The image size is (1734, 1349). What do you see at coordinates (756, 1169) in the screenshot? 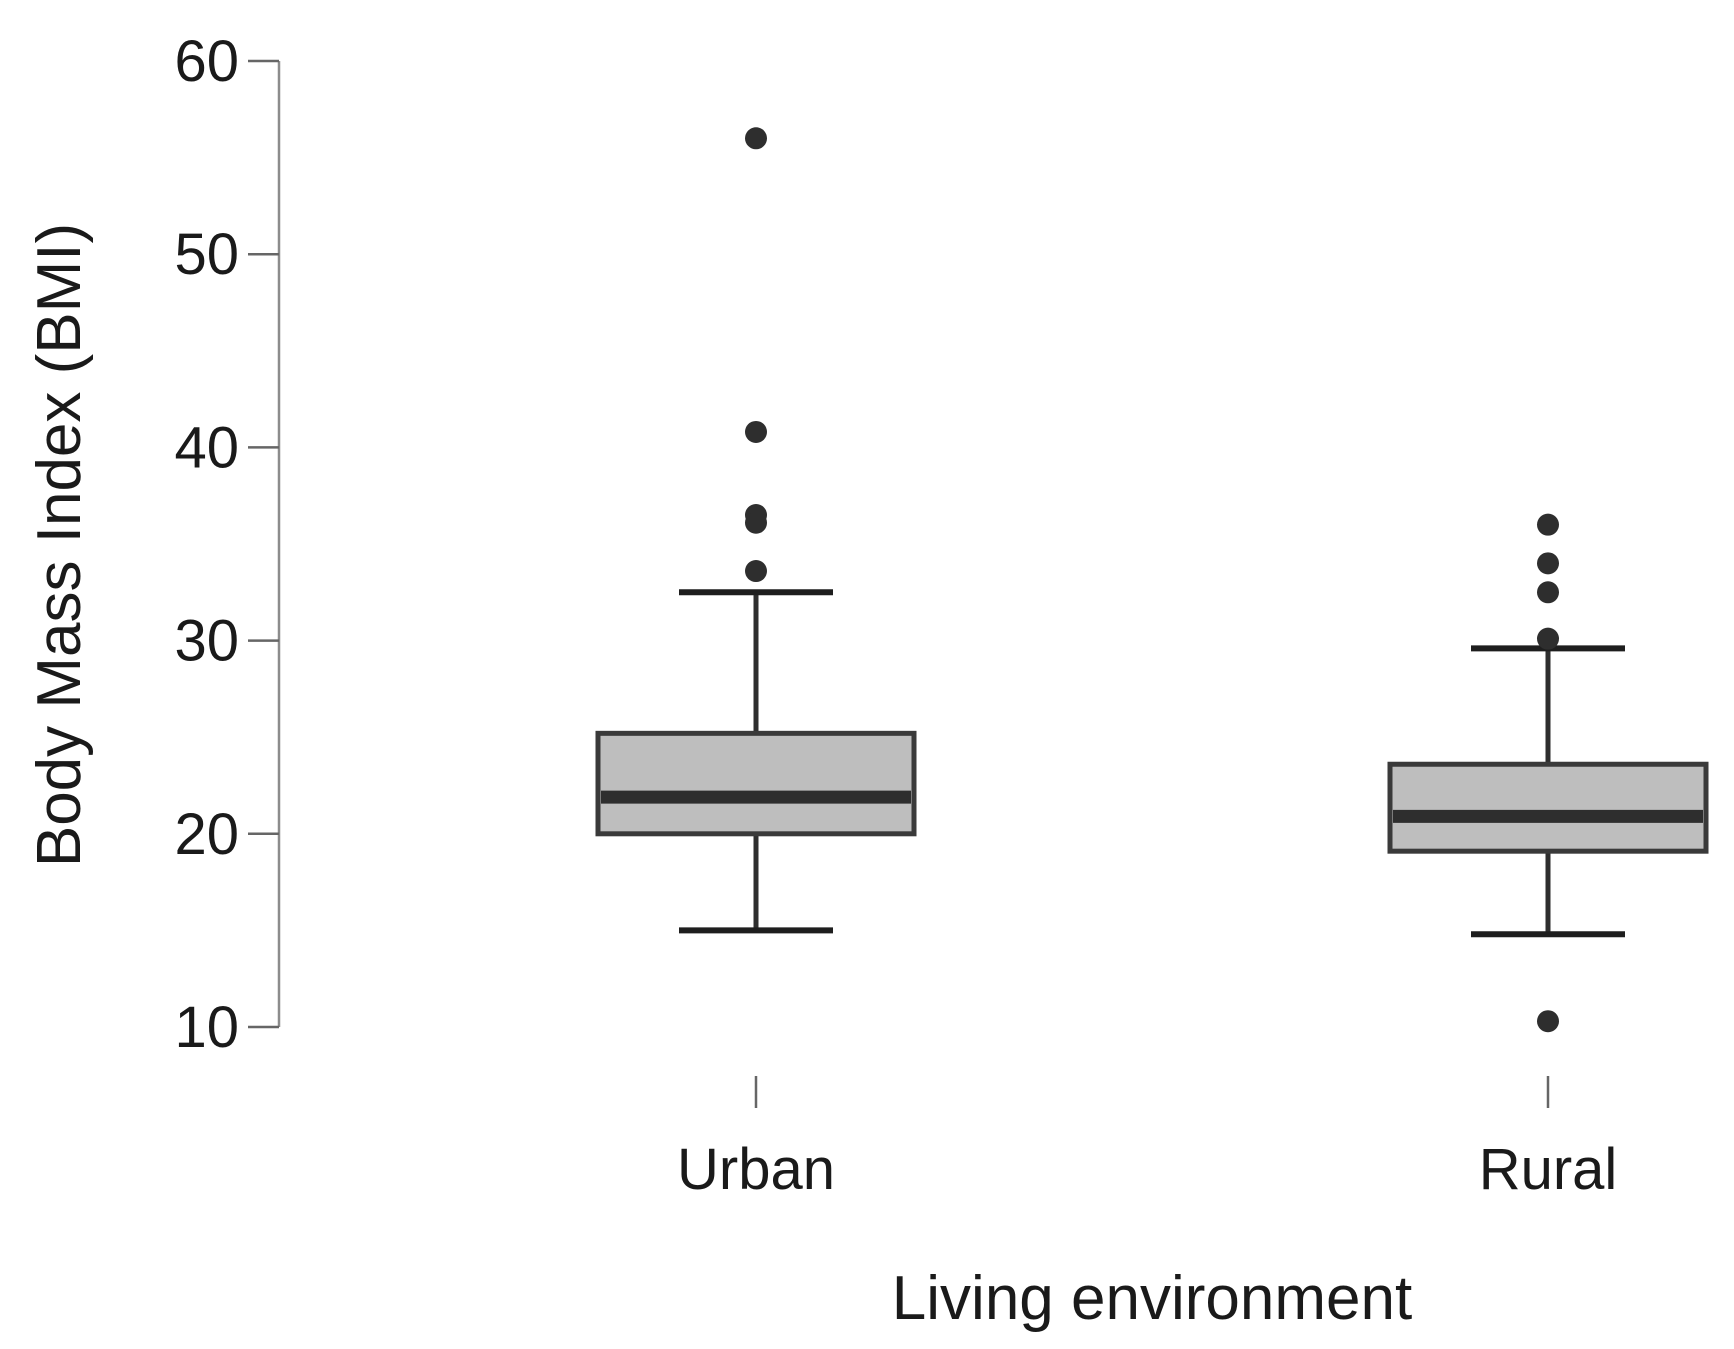
I see `x-tick-label: Urban` at bounding box center [756, 1169].